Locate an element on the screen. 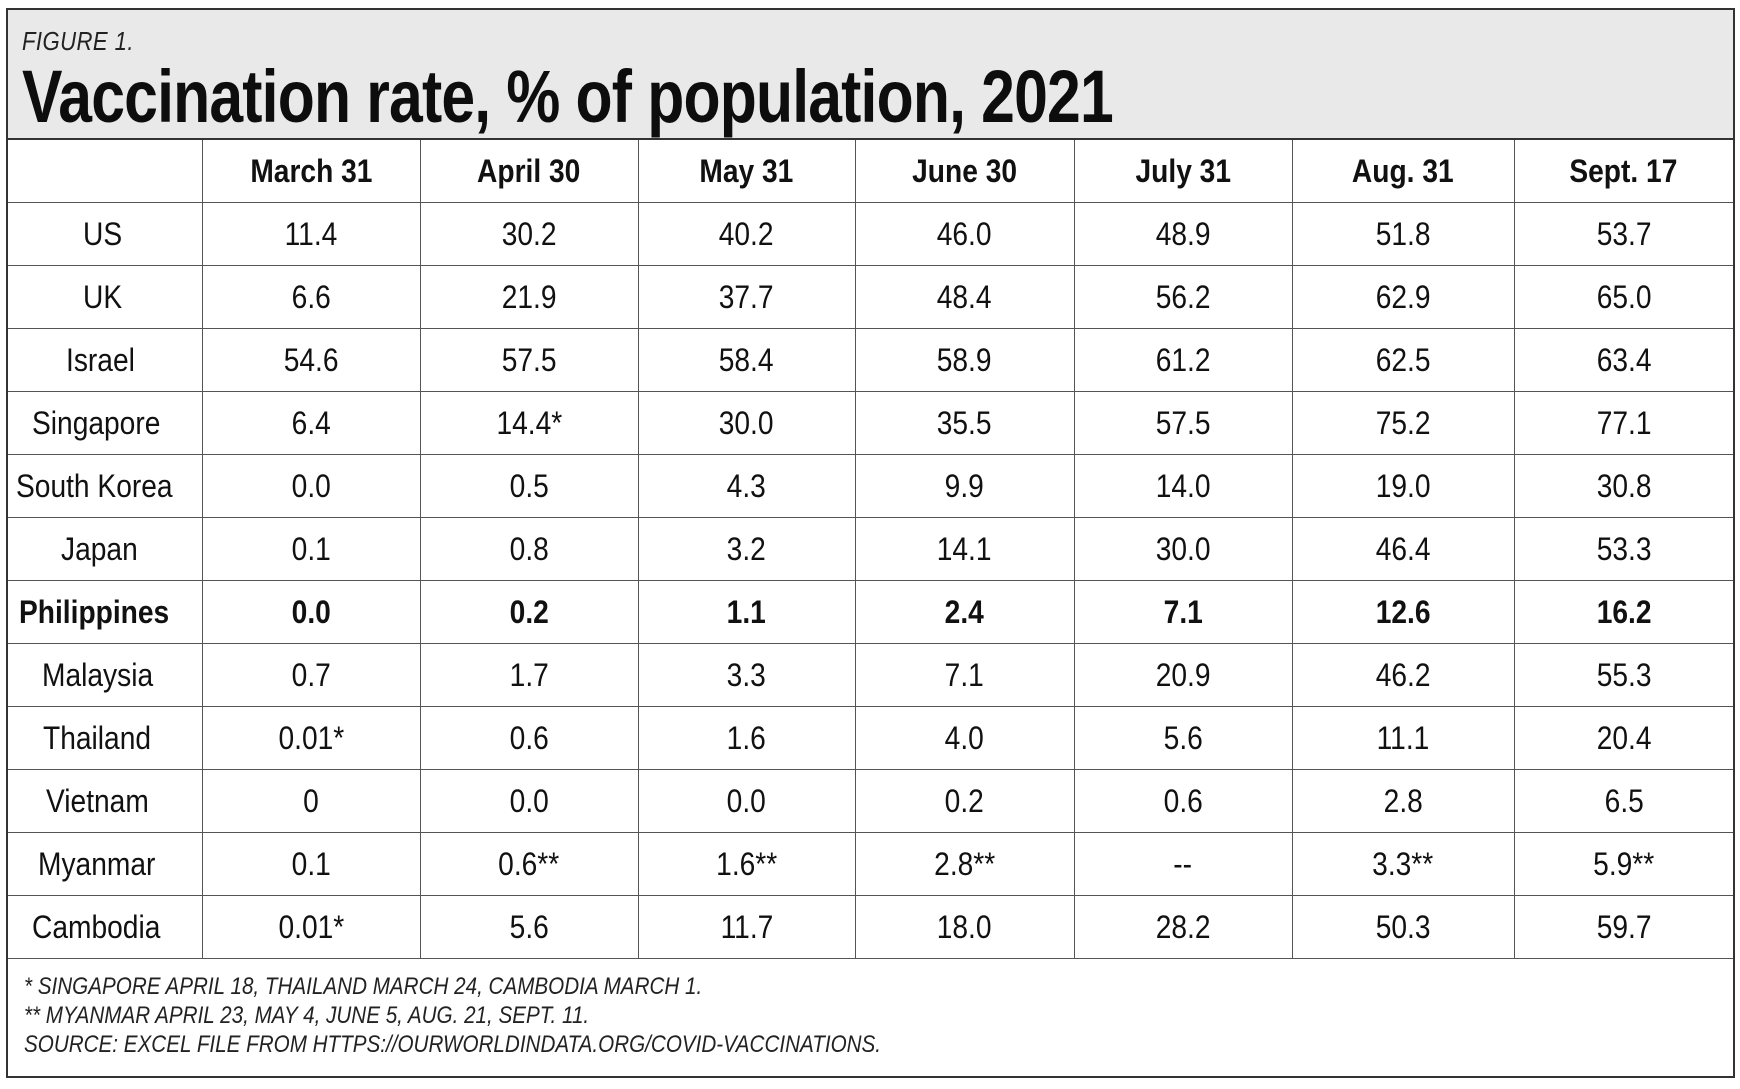 The width and height of the screenshot is (1740, 1089). column-header-label: June 30 is located at coordinates (964, 170).